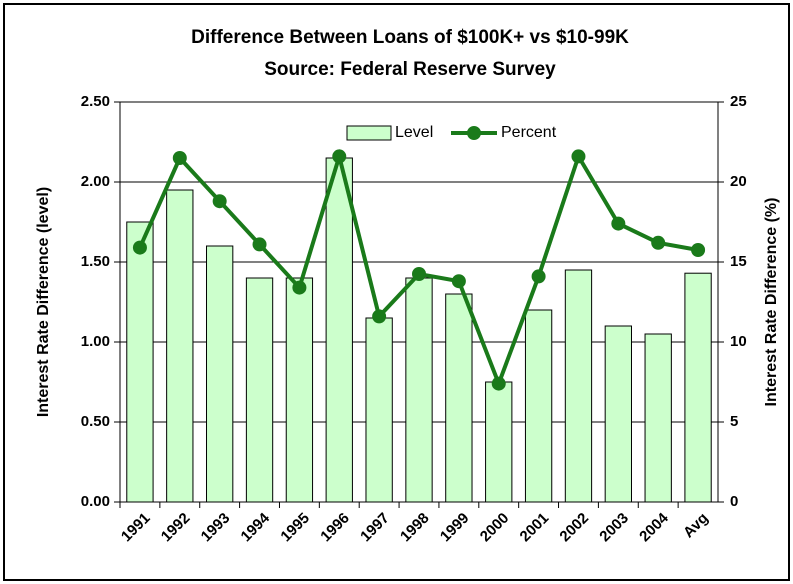 This screenshot has width=793, height=584. Describe the element at coordinates (95, 261) in the screenshot. I see `y-tick-label: 1.50` at that location.